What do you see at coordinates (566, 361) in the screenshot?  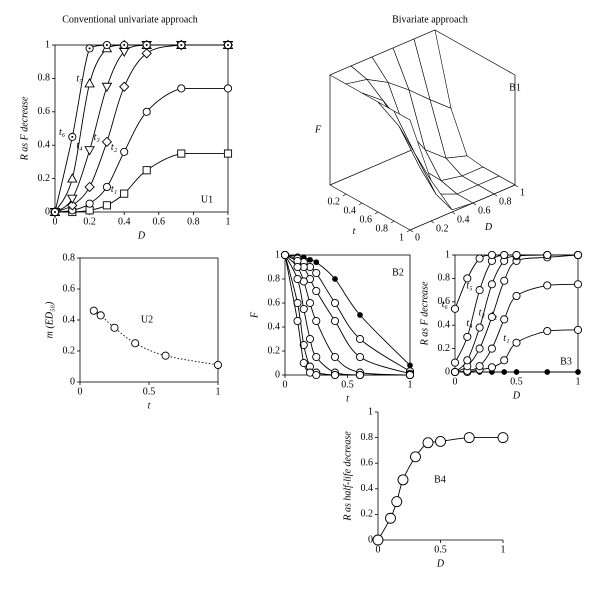 I see `panel-label: B3` at bounding box center [566, 361].